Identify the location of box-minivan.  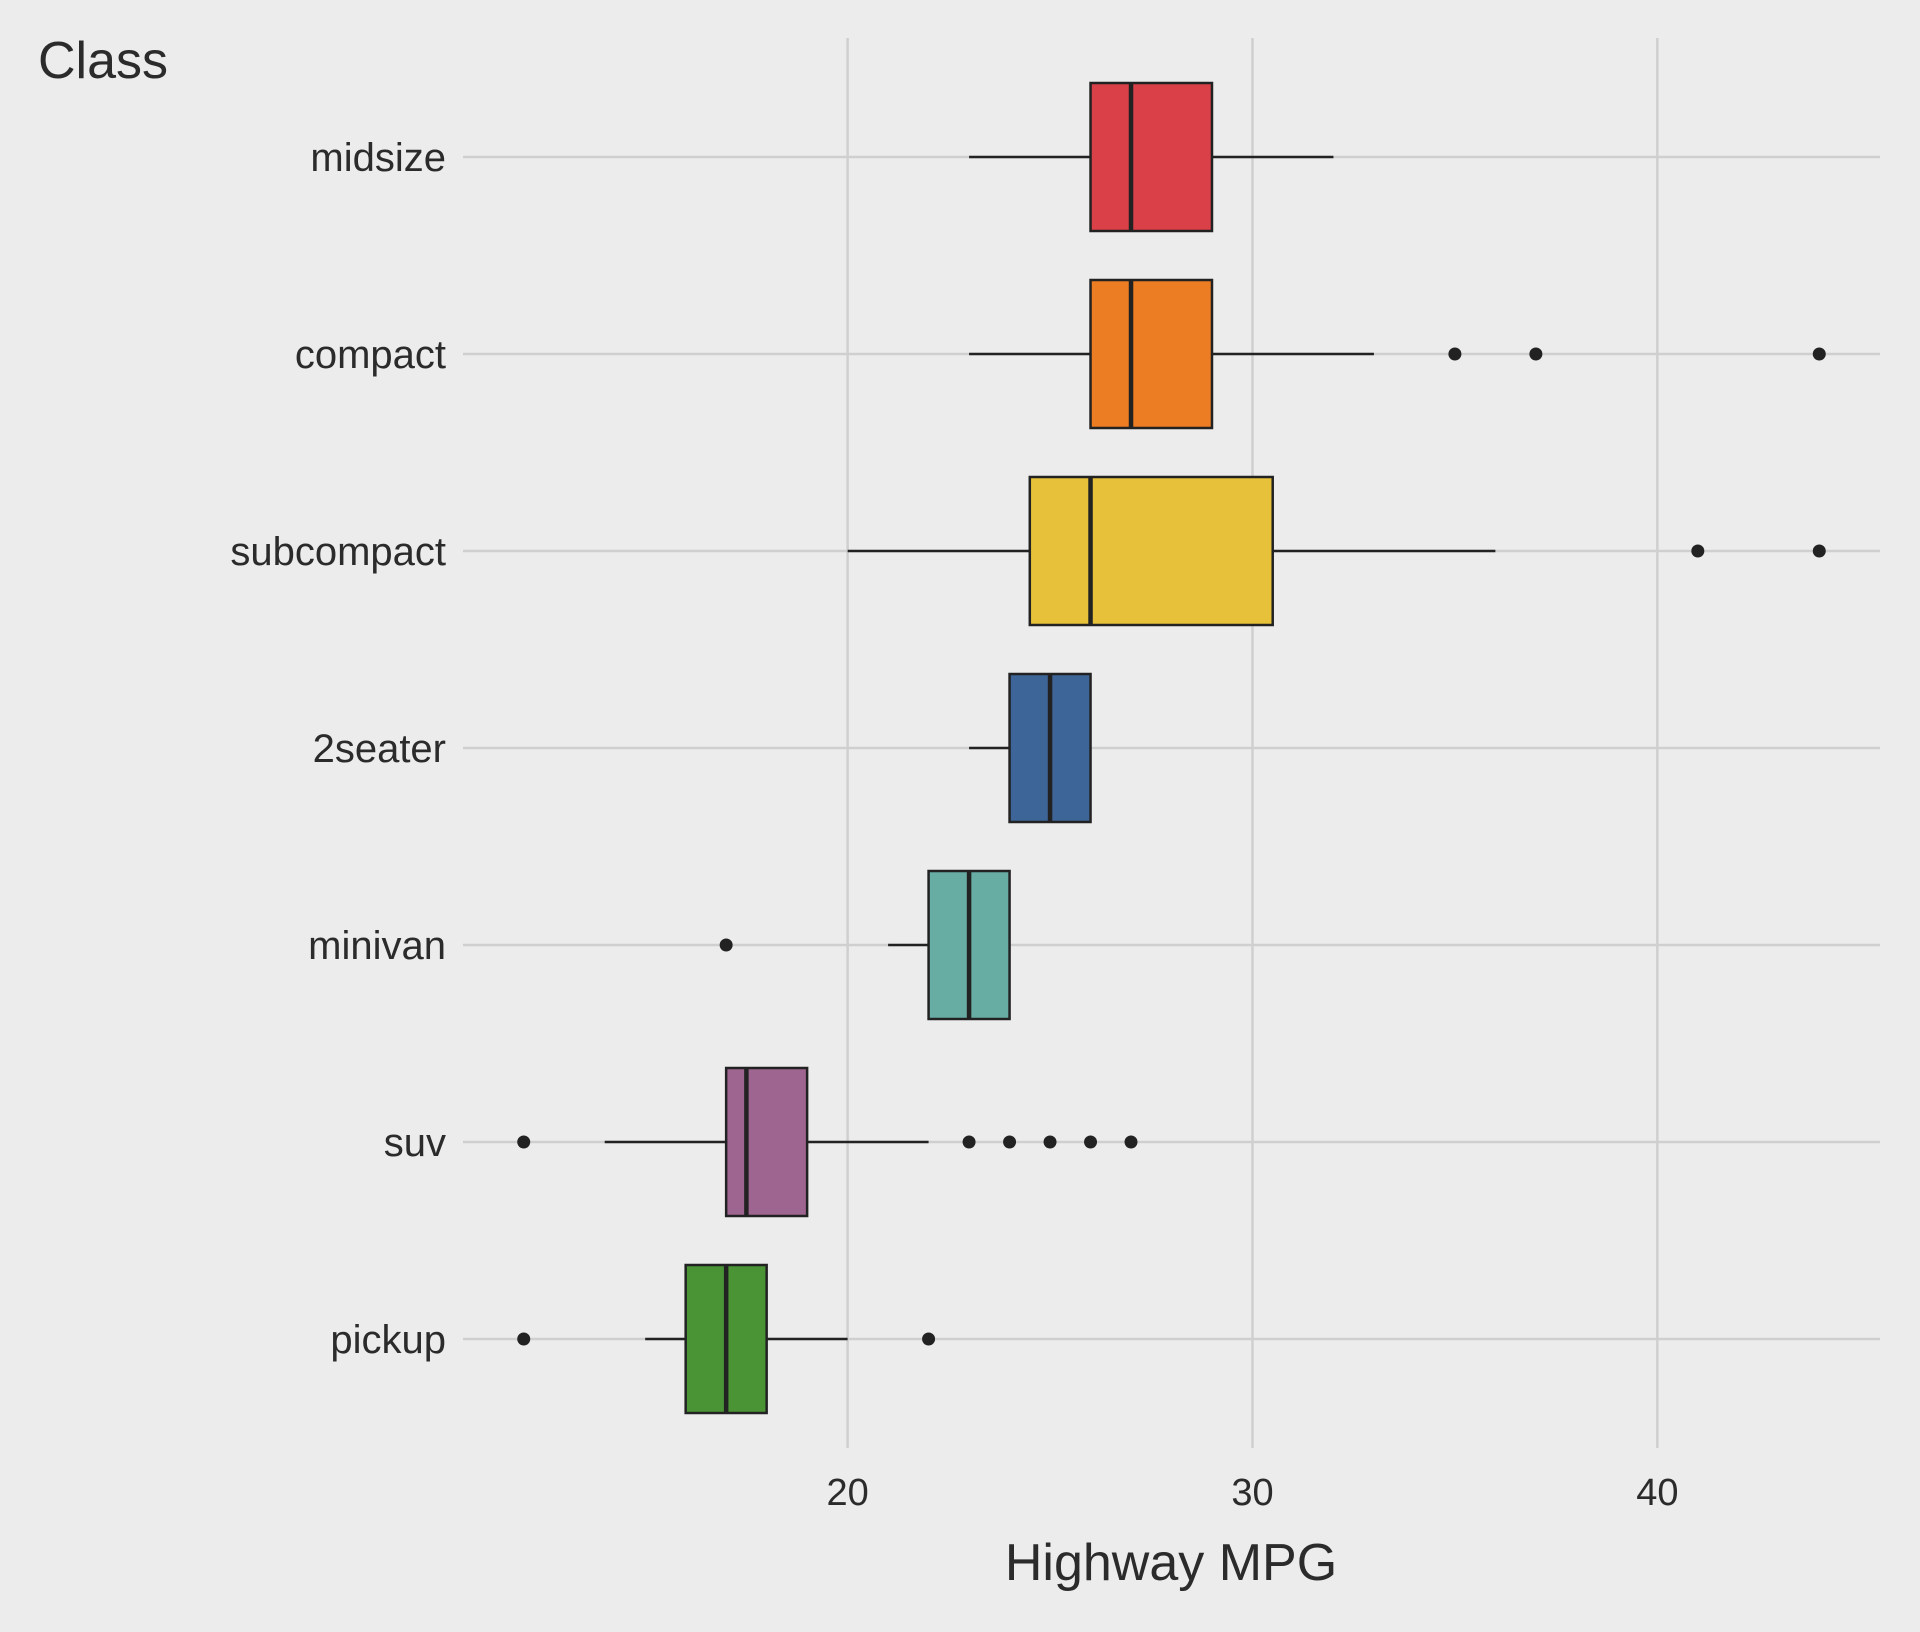
(865, 945).